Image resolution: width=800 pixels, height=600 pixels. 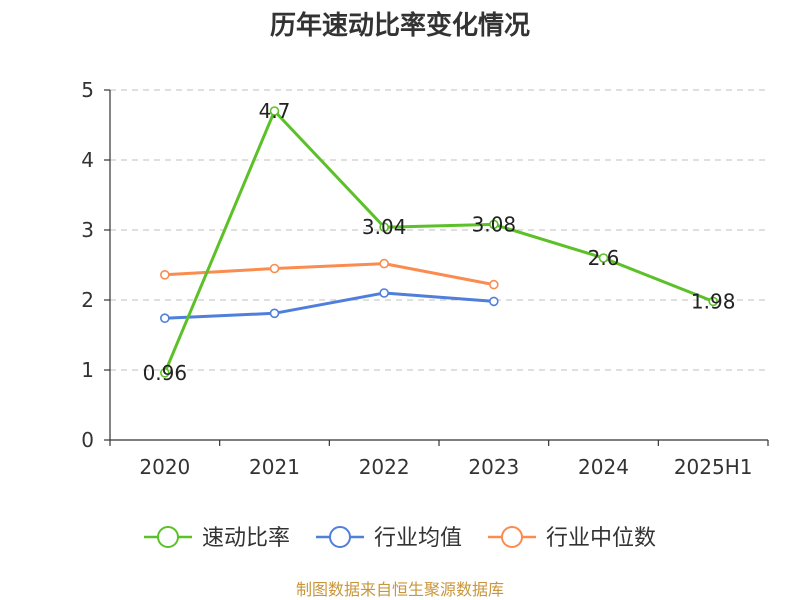 I want to click on data-label: 2.6, so click(x=604, y=258).